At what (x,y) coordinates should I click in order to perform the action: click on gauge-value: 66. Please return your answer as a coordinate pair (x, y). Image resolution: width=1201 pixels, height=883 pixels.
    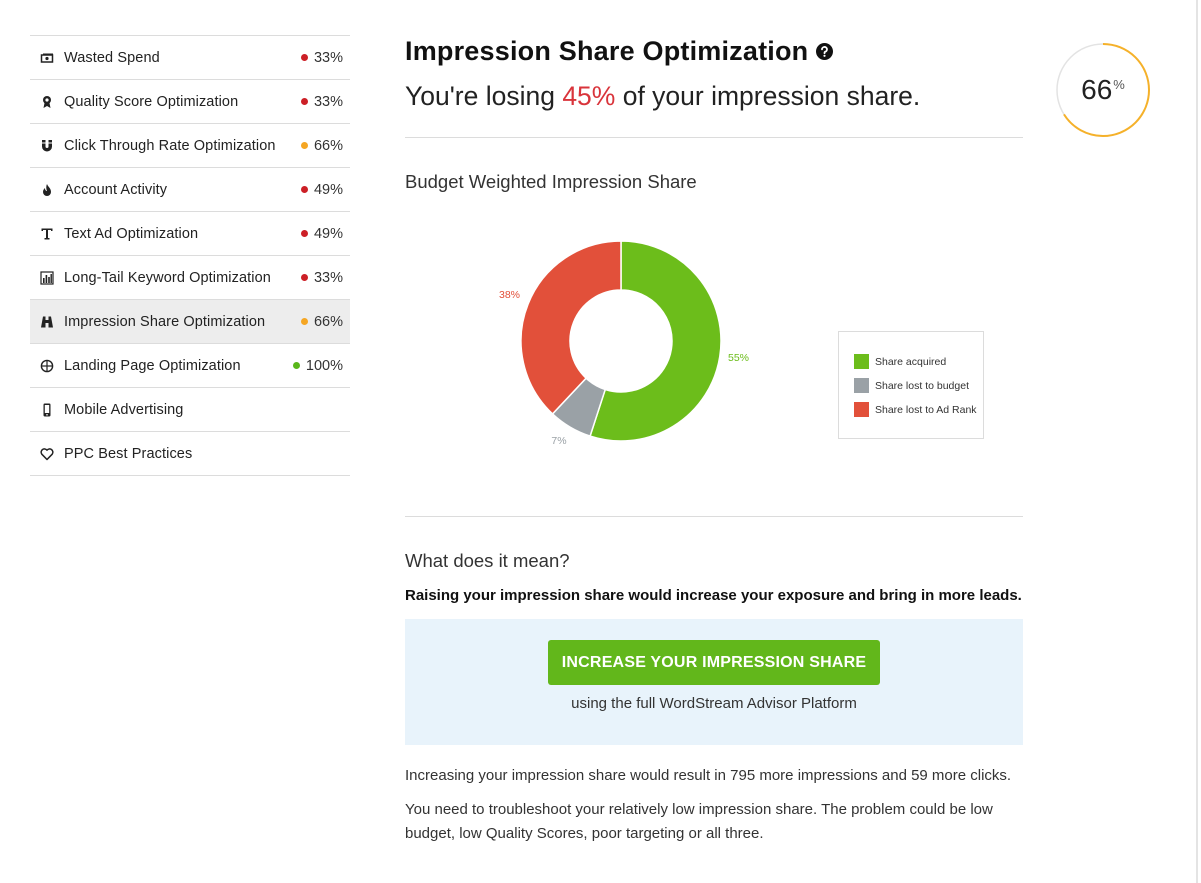
    Looking at the image, I should click on (1097, 89).